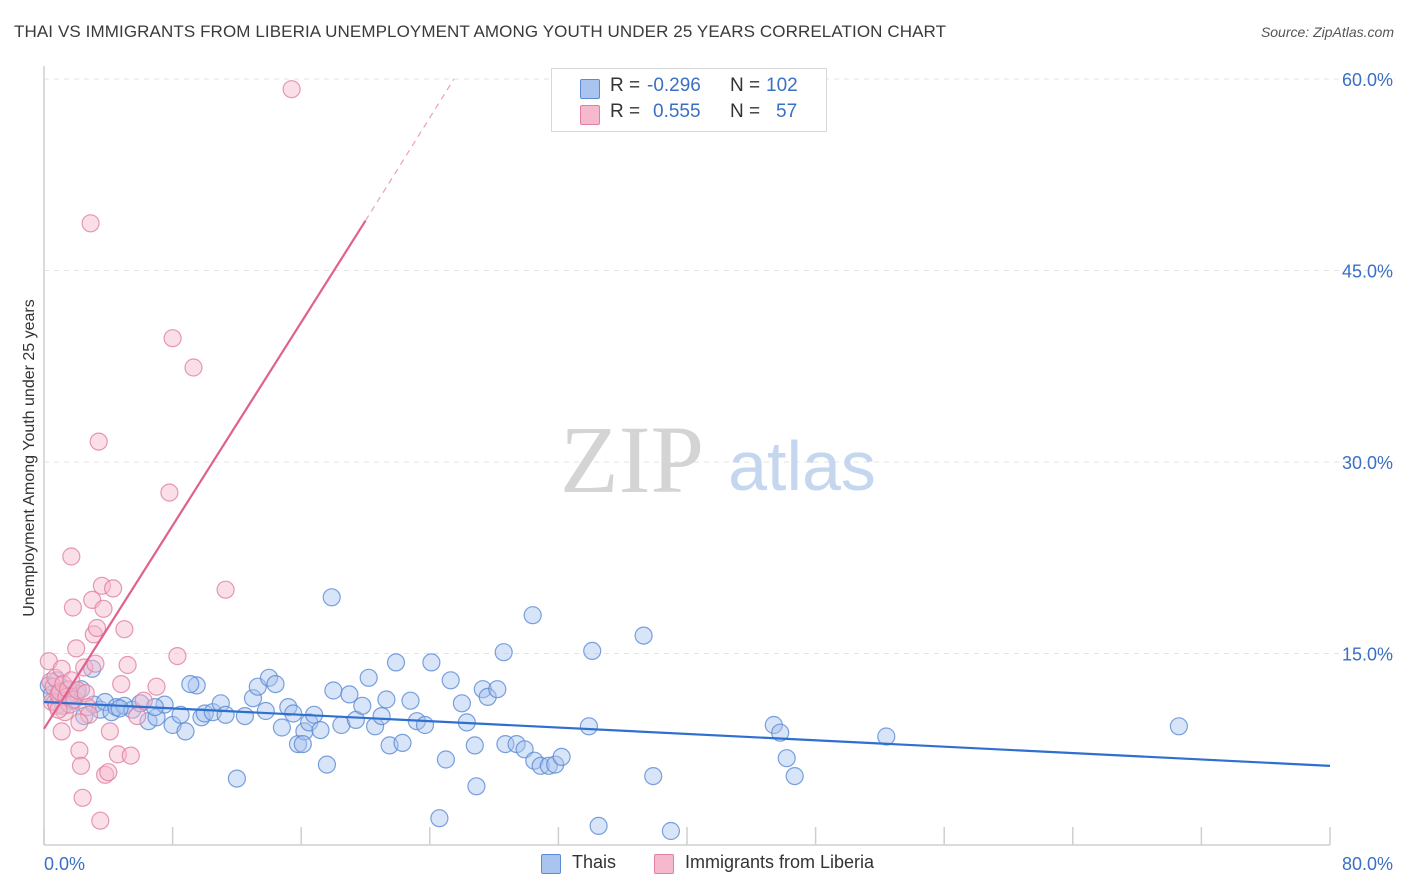 The width and height of the screenshot is (1406, 892). Describe the element at coordinates (1367, 864) in the screenshot. I see `x-tick-label: 80.0%` at that location.